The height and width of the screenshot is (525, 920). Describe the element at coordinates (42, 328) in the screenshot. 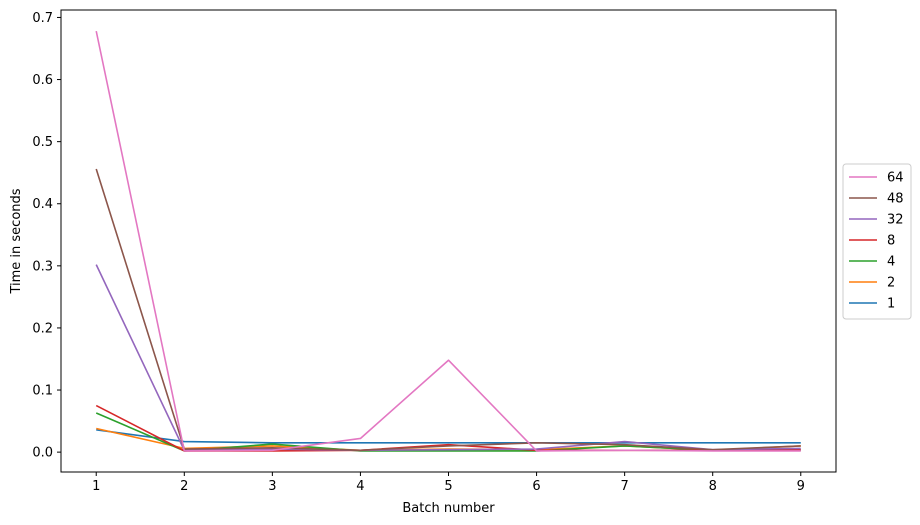

I see `y-tick-label: 0.2` at that location.